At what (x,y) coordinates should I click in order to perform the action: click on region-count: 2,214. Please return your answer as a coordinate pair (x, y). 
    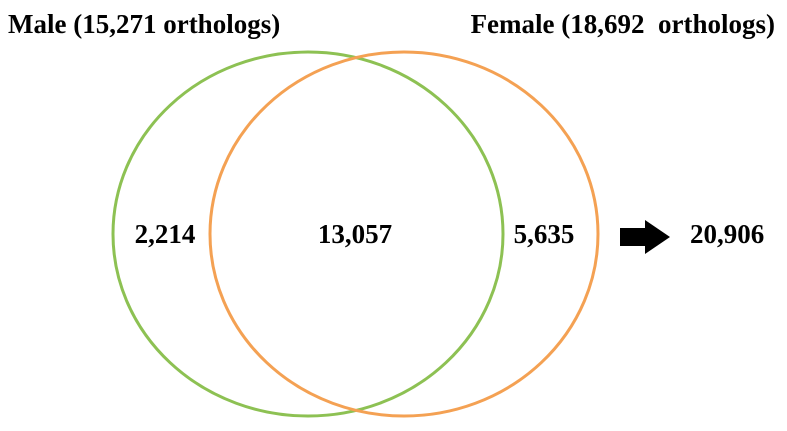
    Looking at the image, I should click on (165, 234).